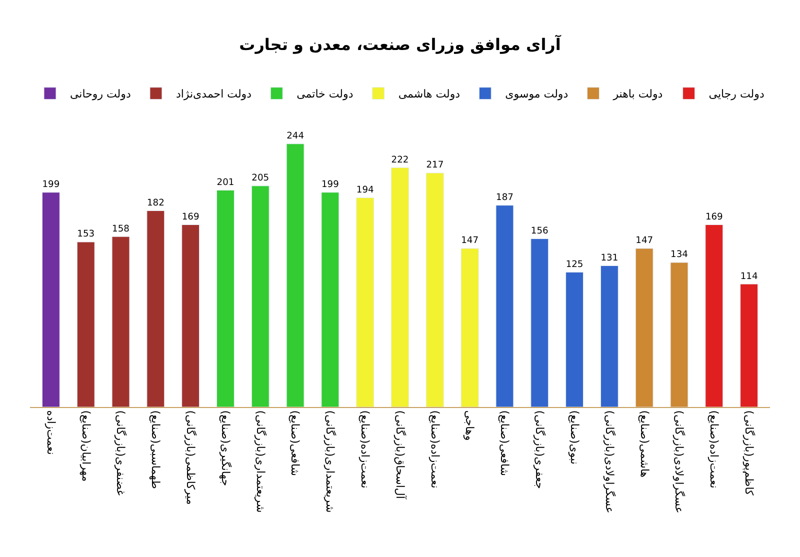  Describe the element at coordinates (400, 44) in the screenshot. I see `chart-title: آرای موافق وزرای صنعت، معدن و تجارت` at that location.